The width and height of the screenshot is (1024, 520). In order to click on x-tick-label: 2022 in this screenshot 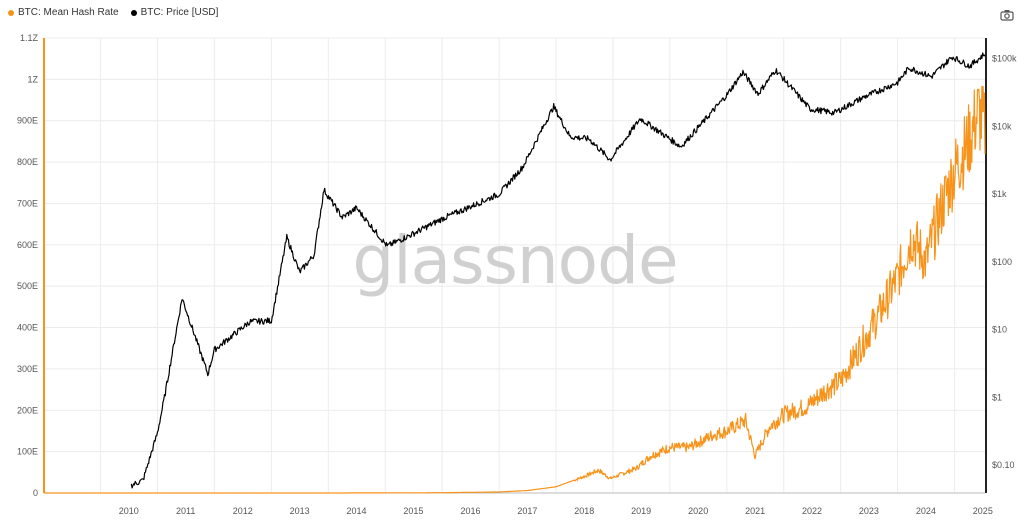, I will do `click(812, 511)`.